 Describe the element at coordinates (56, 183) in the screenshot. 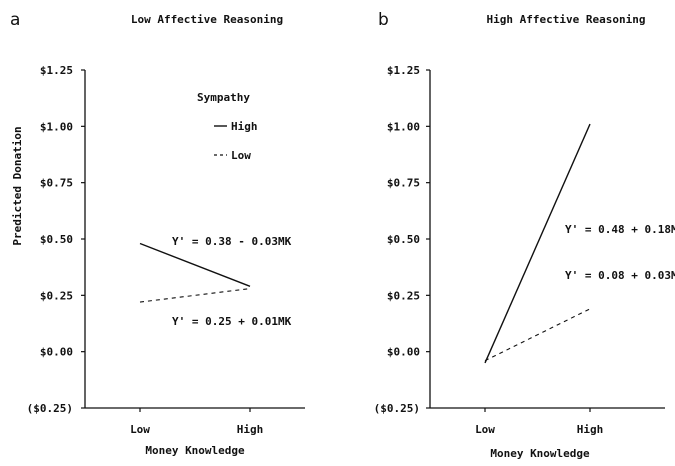

I see `panel-a-y-tick-label: $0.75` at that location.